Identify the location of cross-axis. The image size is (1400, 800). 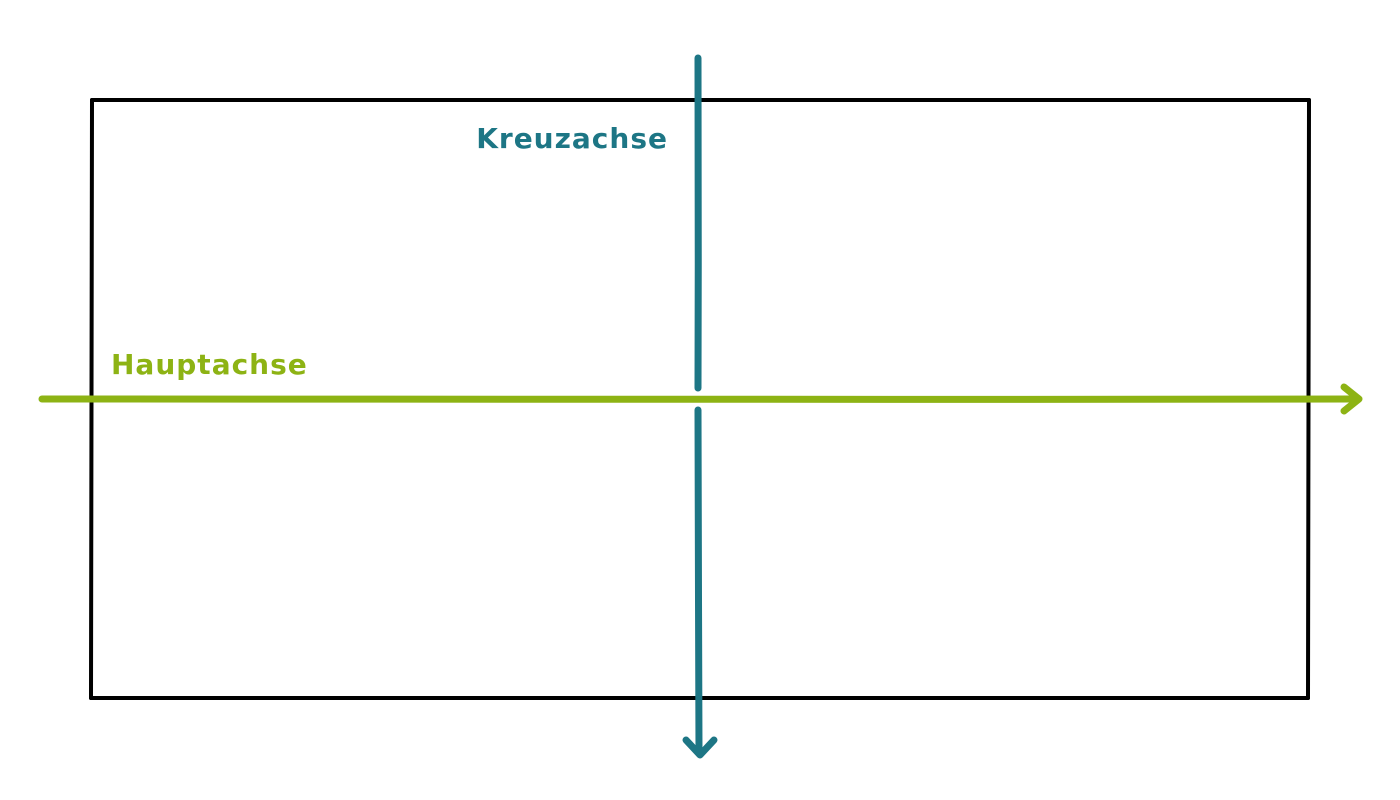
(700, 406).